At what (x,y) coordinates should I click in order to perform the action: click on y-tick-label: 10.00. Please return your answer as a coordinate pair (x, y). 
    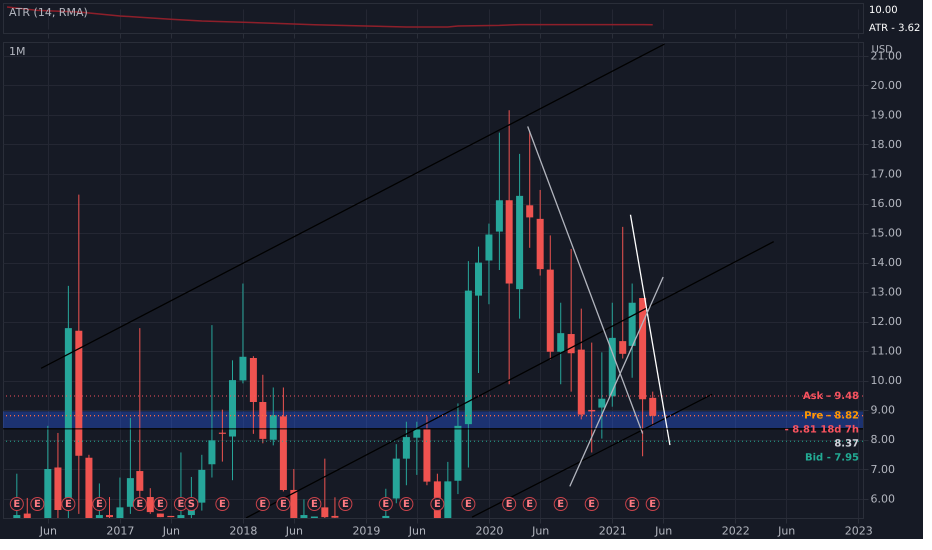
    Looking at the image, I should click on (886, 381).